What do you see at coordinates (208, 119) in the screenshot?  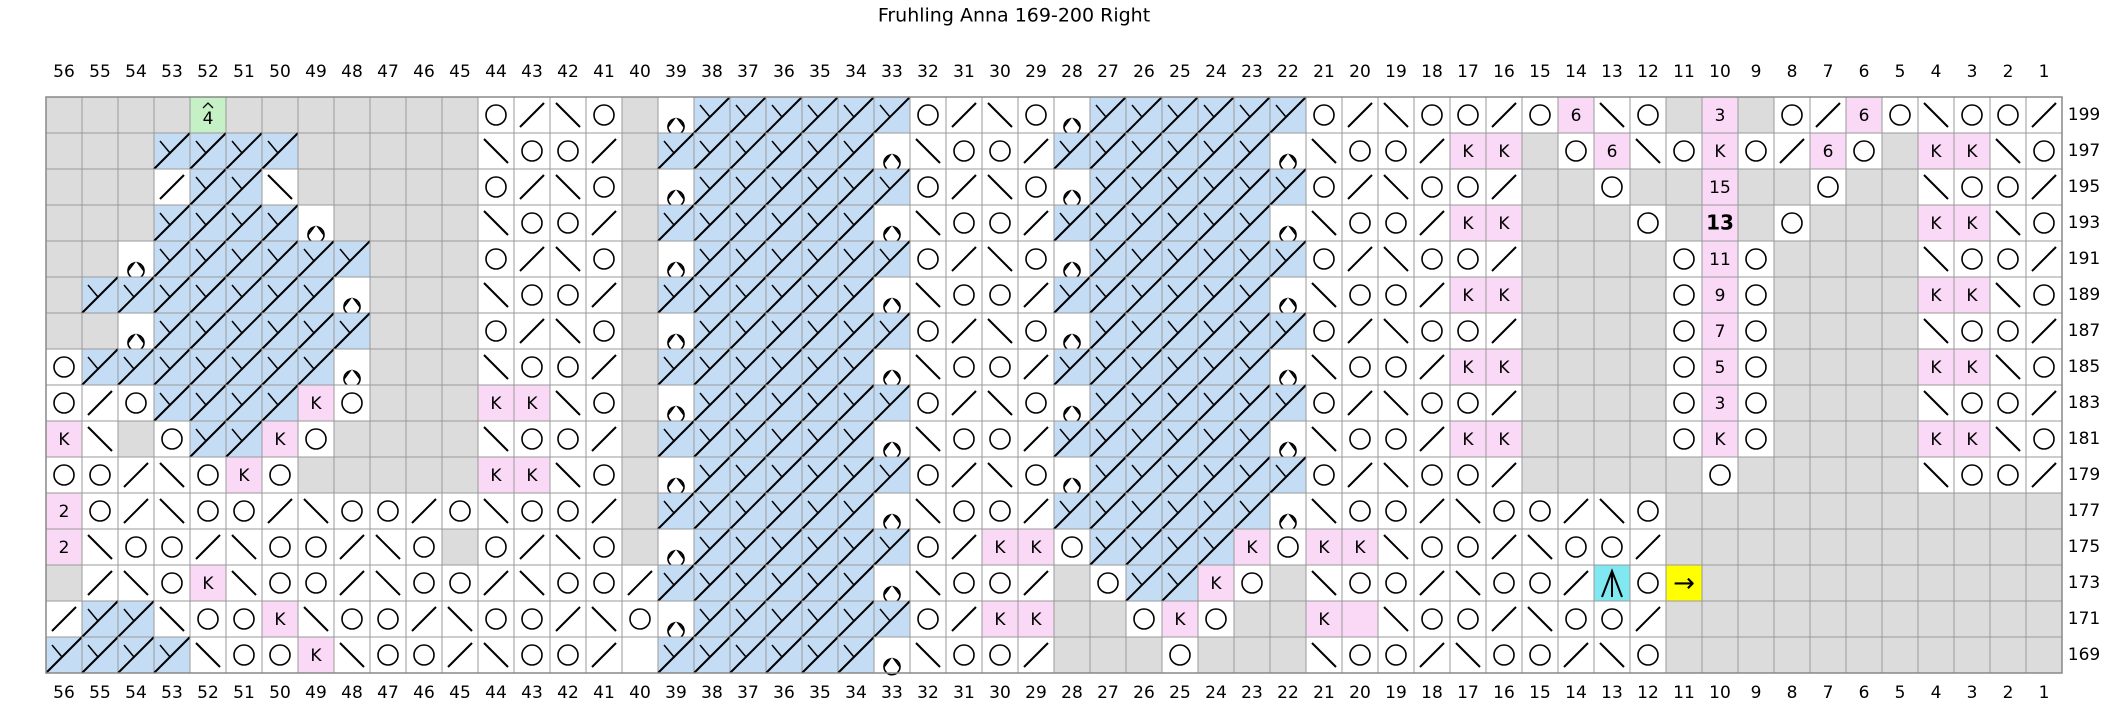 I see `cell-text: 4` at bounding box center [208, 119].